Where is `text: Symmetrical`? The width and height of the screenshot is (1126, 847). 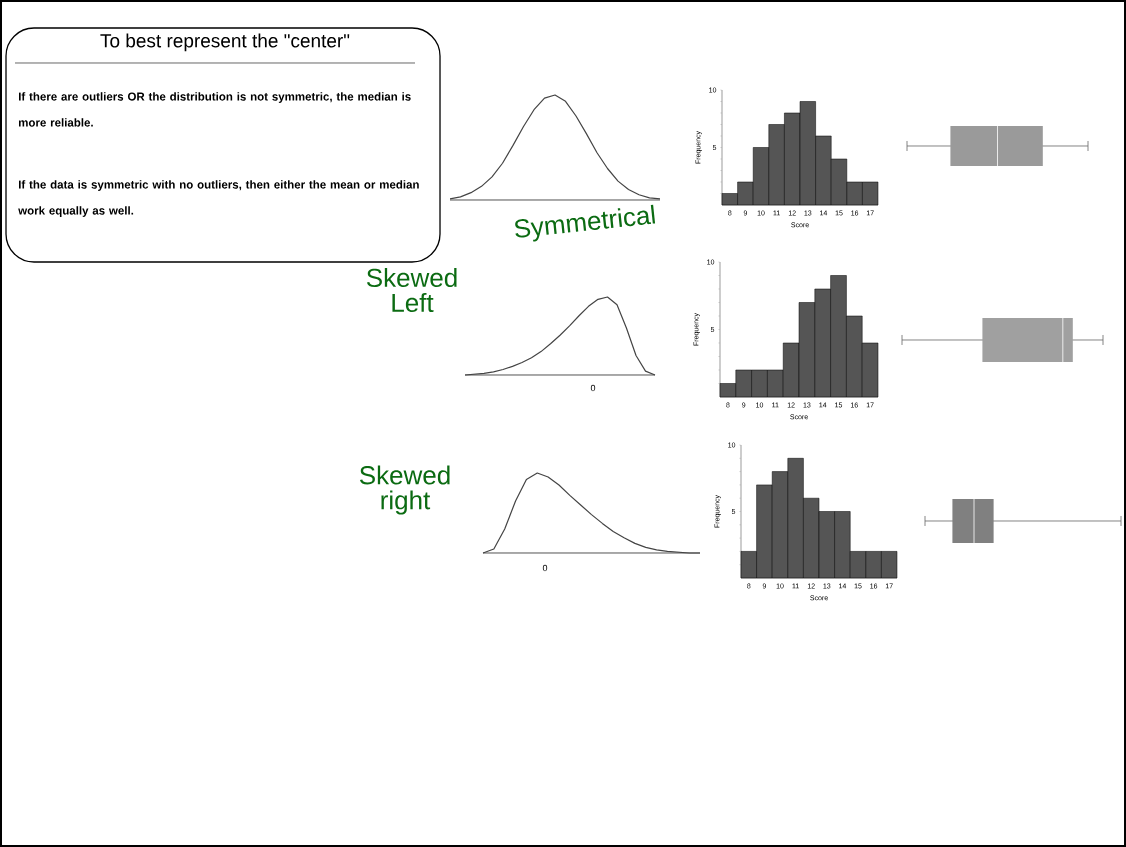 text: Symmetrical is located at coordinates (585, 223).